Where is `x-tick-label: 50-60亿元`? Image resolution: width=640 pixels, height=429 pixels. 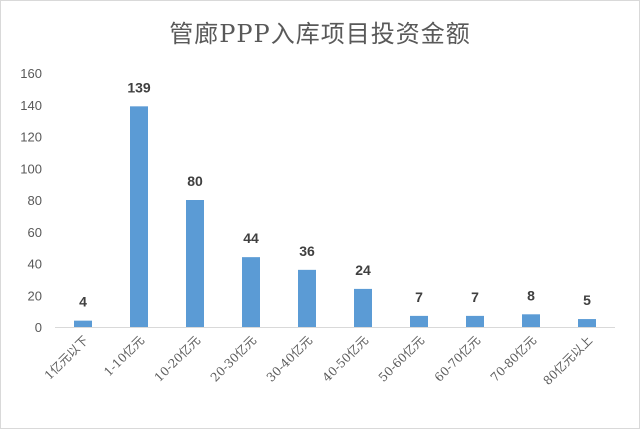
x-tick-label: 50-60亿元 is located at coordinates (401, 359).